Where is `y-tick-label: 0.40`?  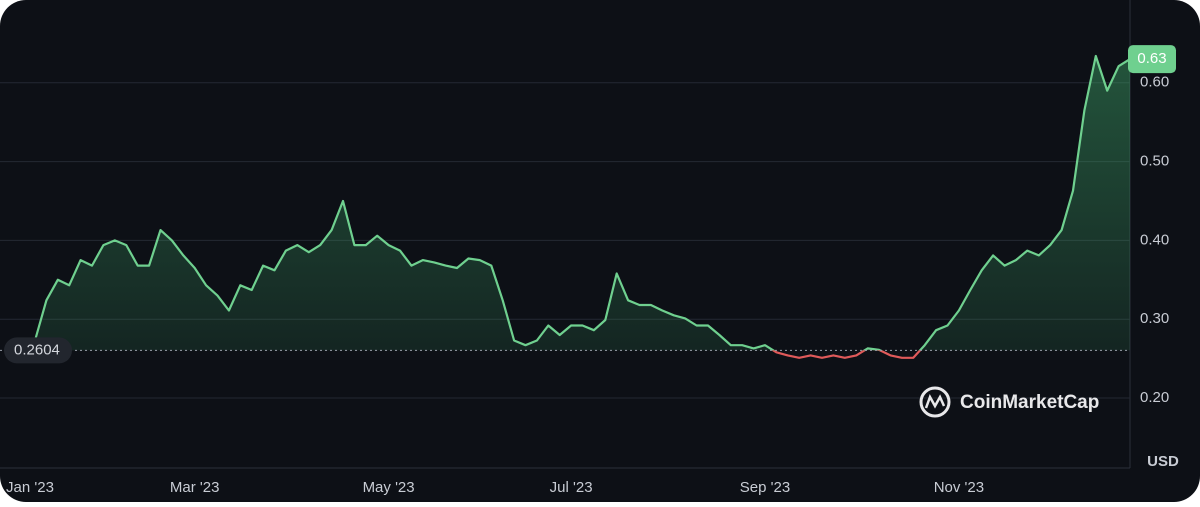 y-tick-label: 0.40 is located at coordinates (1154, 239).